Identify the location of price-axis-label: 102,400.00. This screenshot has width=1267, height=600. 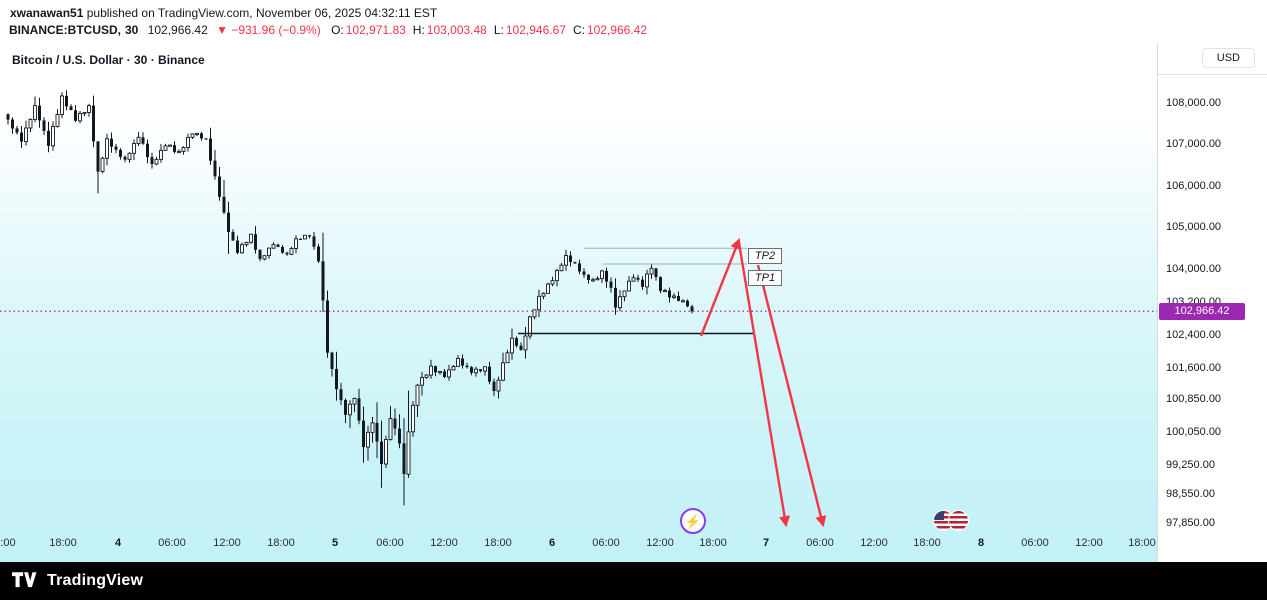
(1194, 334).